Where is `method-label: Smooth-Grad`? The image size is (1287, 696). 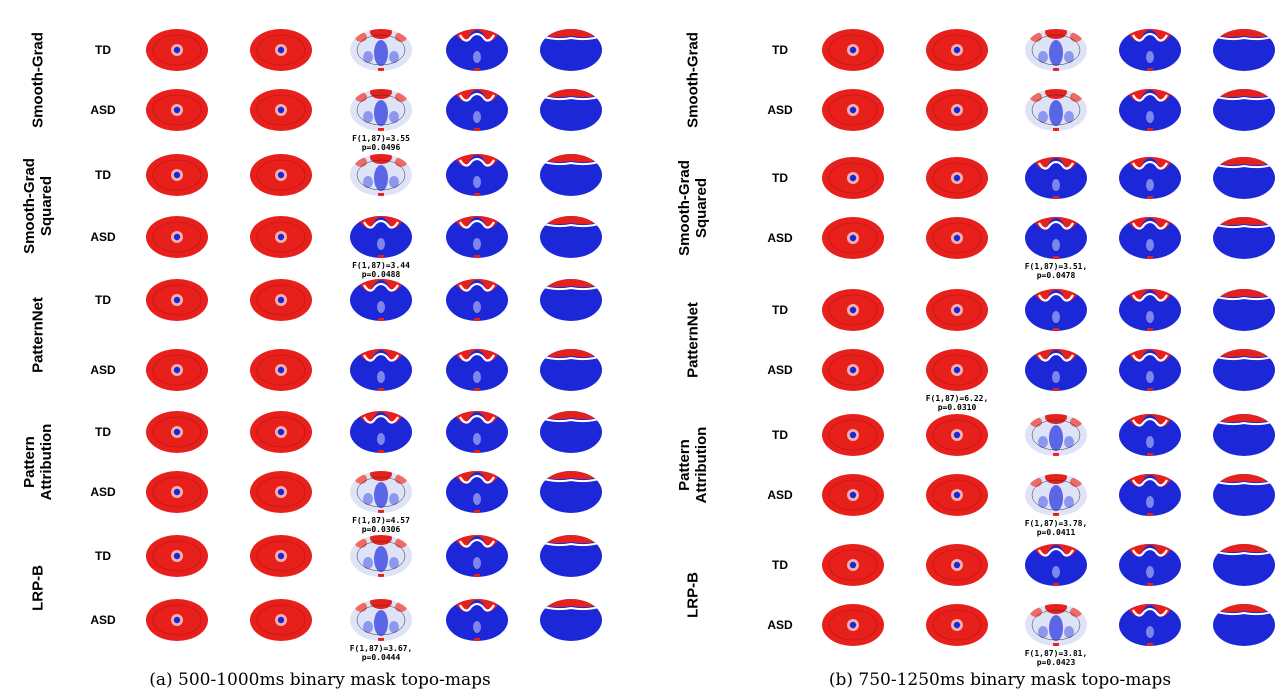
method-label: Smooth-Grad is located at coordinates (693, 80).